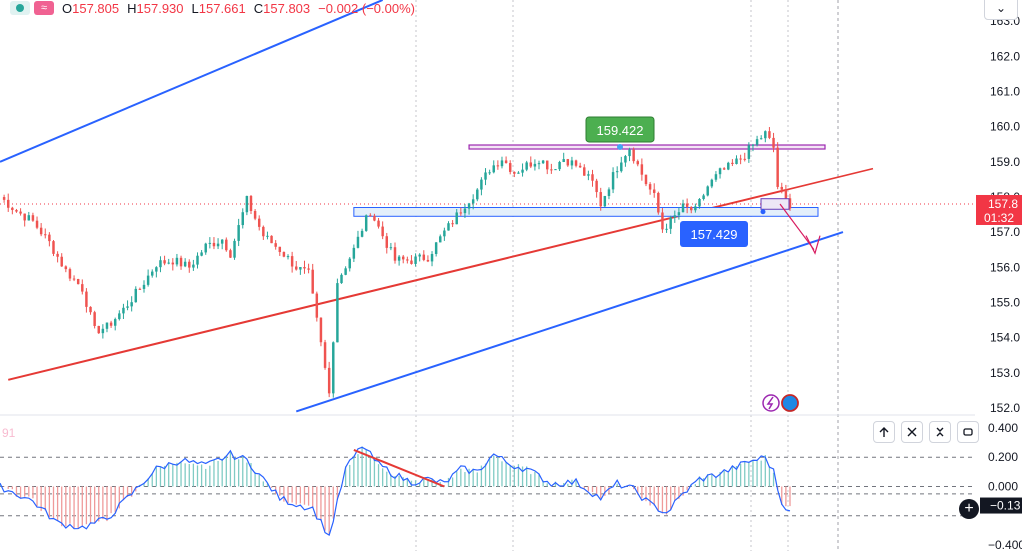  What do you see at coordinates (1005, 267) in the screenshot?
I see `price-axis-tick: 156.0` at bounding box center [1005, 267].